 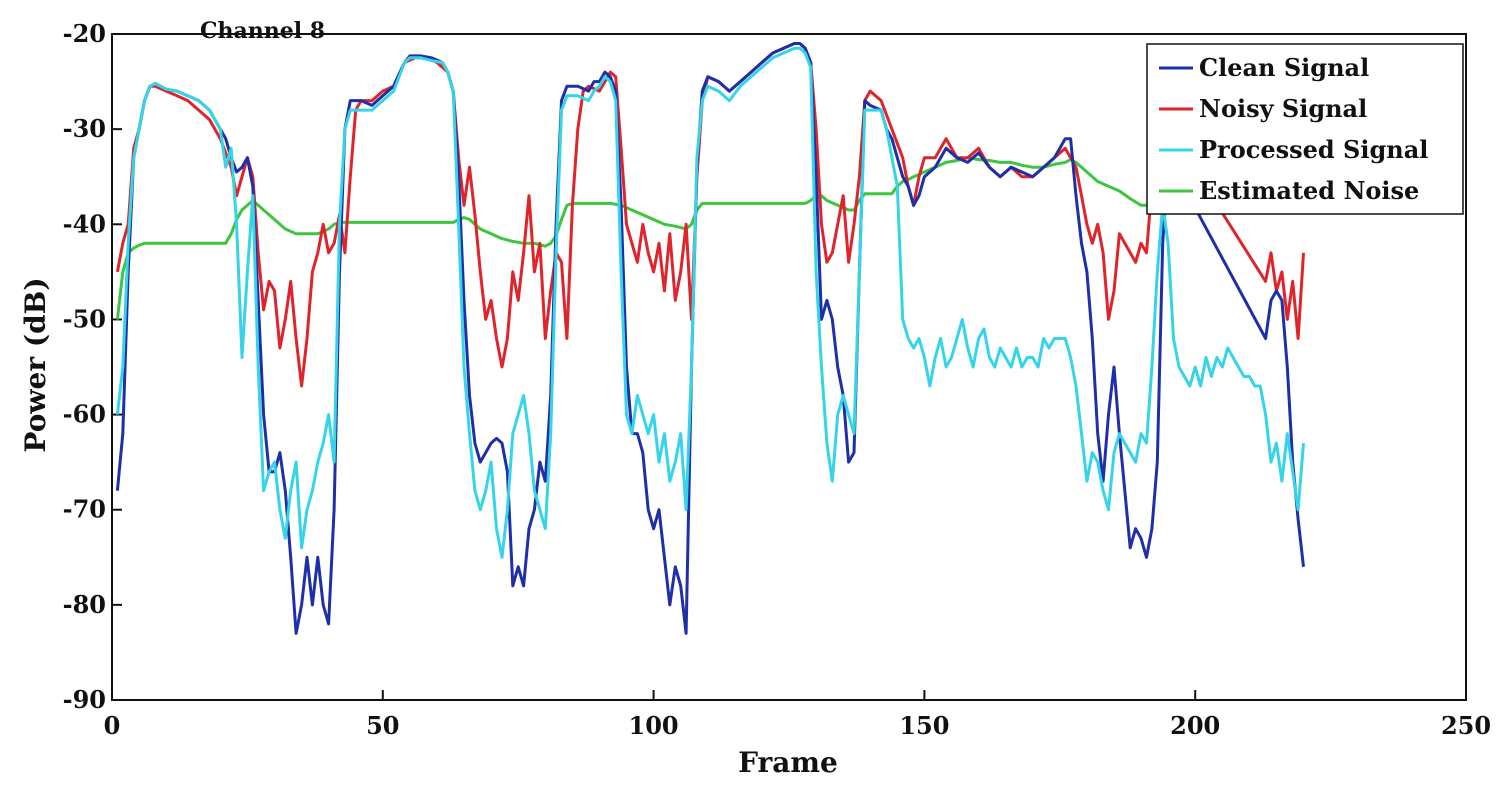 What do you see at coordinates (84, 33) in the screenshot?
I see `y-tick-label: -20` at bounding box center [84, 33].